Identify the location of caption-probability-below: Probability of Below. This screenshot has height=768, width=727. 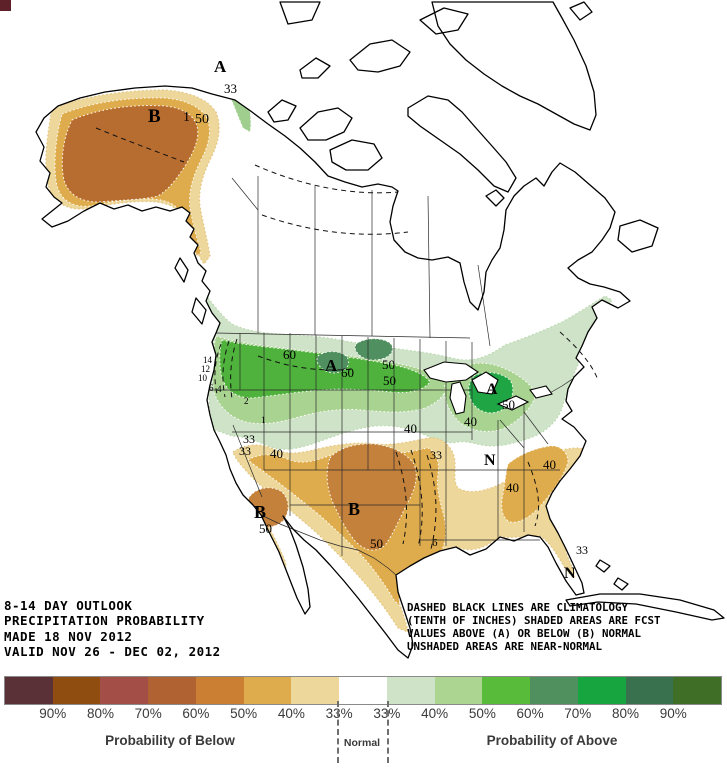
(170, 740).